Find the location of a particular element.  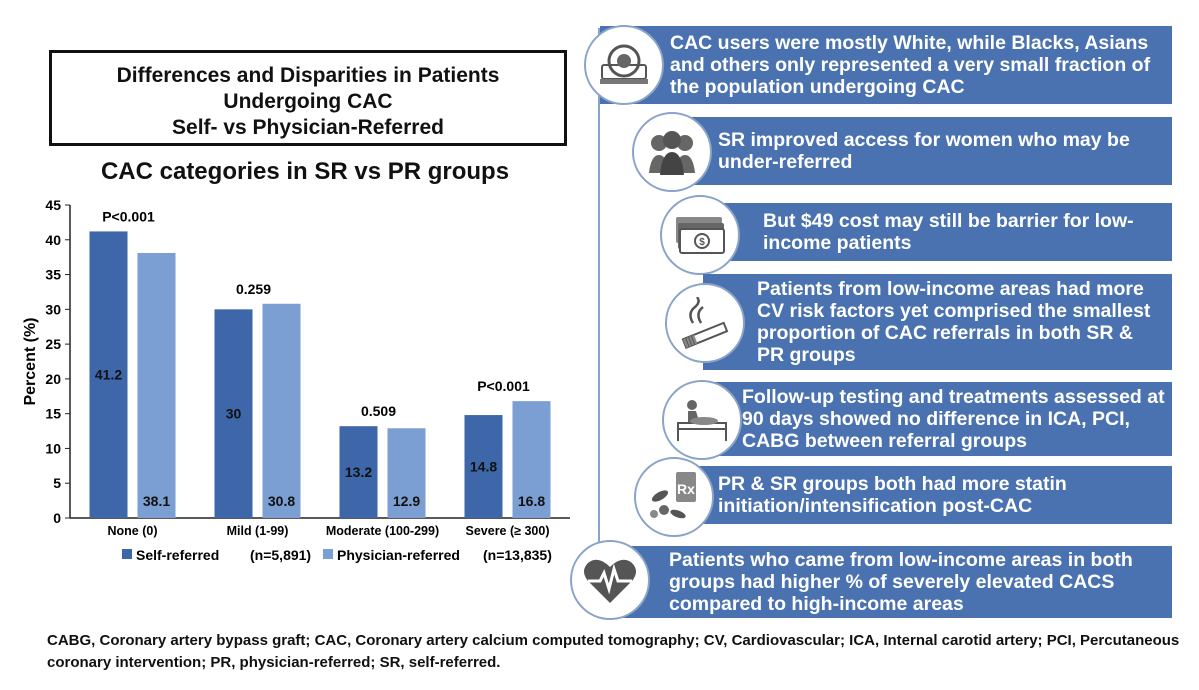

y-tick-label: 20 is located at coordinates (53, 379).